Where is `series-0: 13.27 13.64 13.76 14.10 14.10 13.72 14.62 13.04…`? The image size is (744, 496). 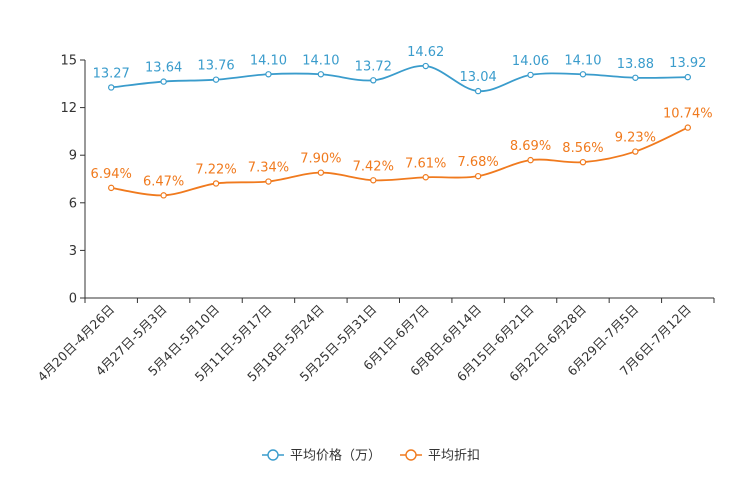
series-0: 13.27 13.64 13.76 14.10 14.10 13.72 14.62 13.04… is located at coordinates (399, 70).